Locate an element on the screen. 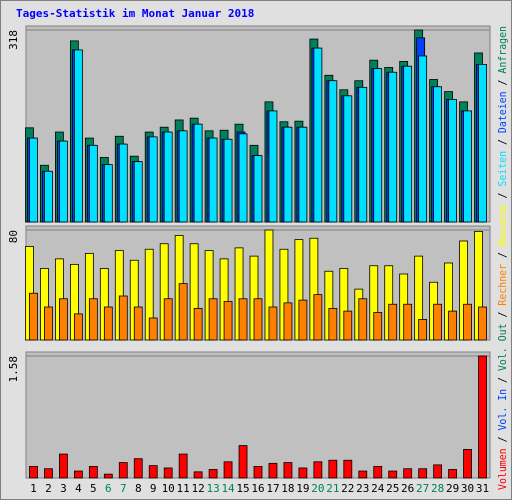 The width and height of the screenshot is (512, 500). x-tick-label: 31 is located at coordinates (482, 488).